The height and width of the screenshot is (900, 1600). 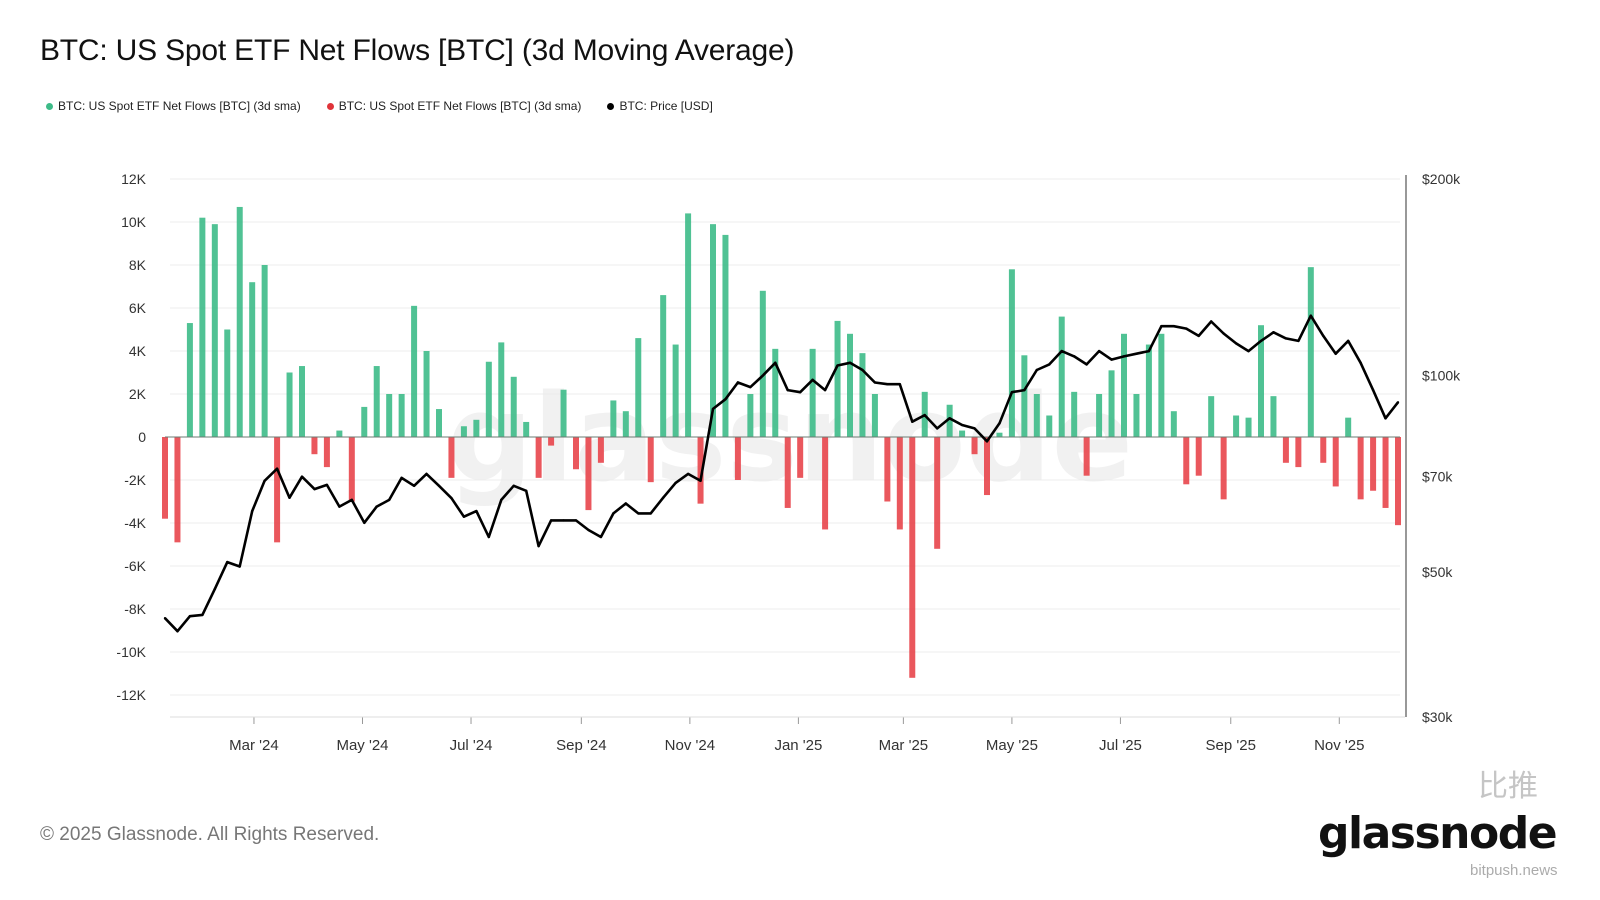 What do you see at coordinates (1441, 376) in the screenshot?
I see `right-tick-label: $100k` at bounding box center [1441, 376].